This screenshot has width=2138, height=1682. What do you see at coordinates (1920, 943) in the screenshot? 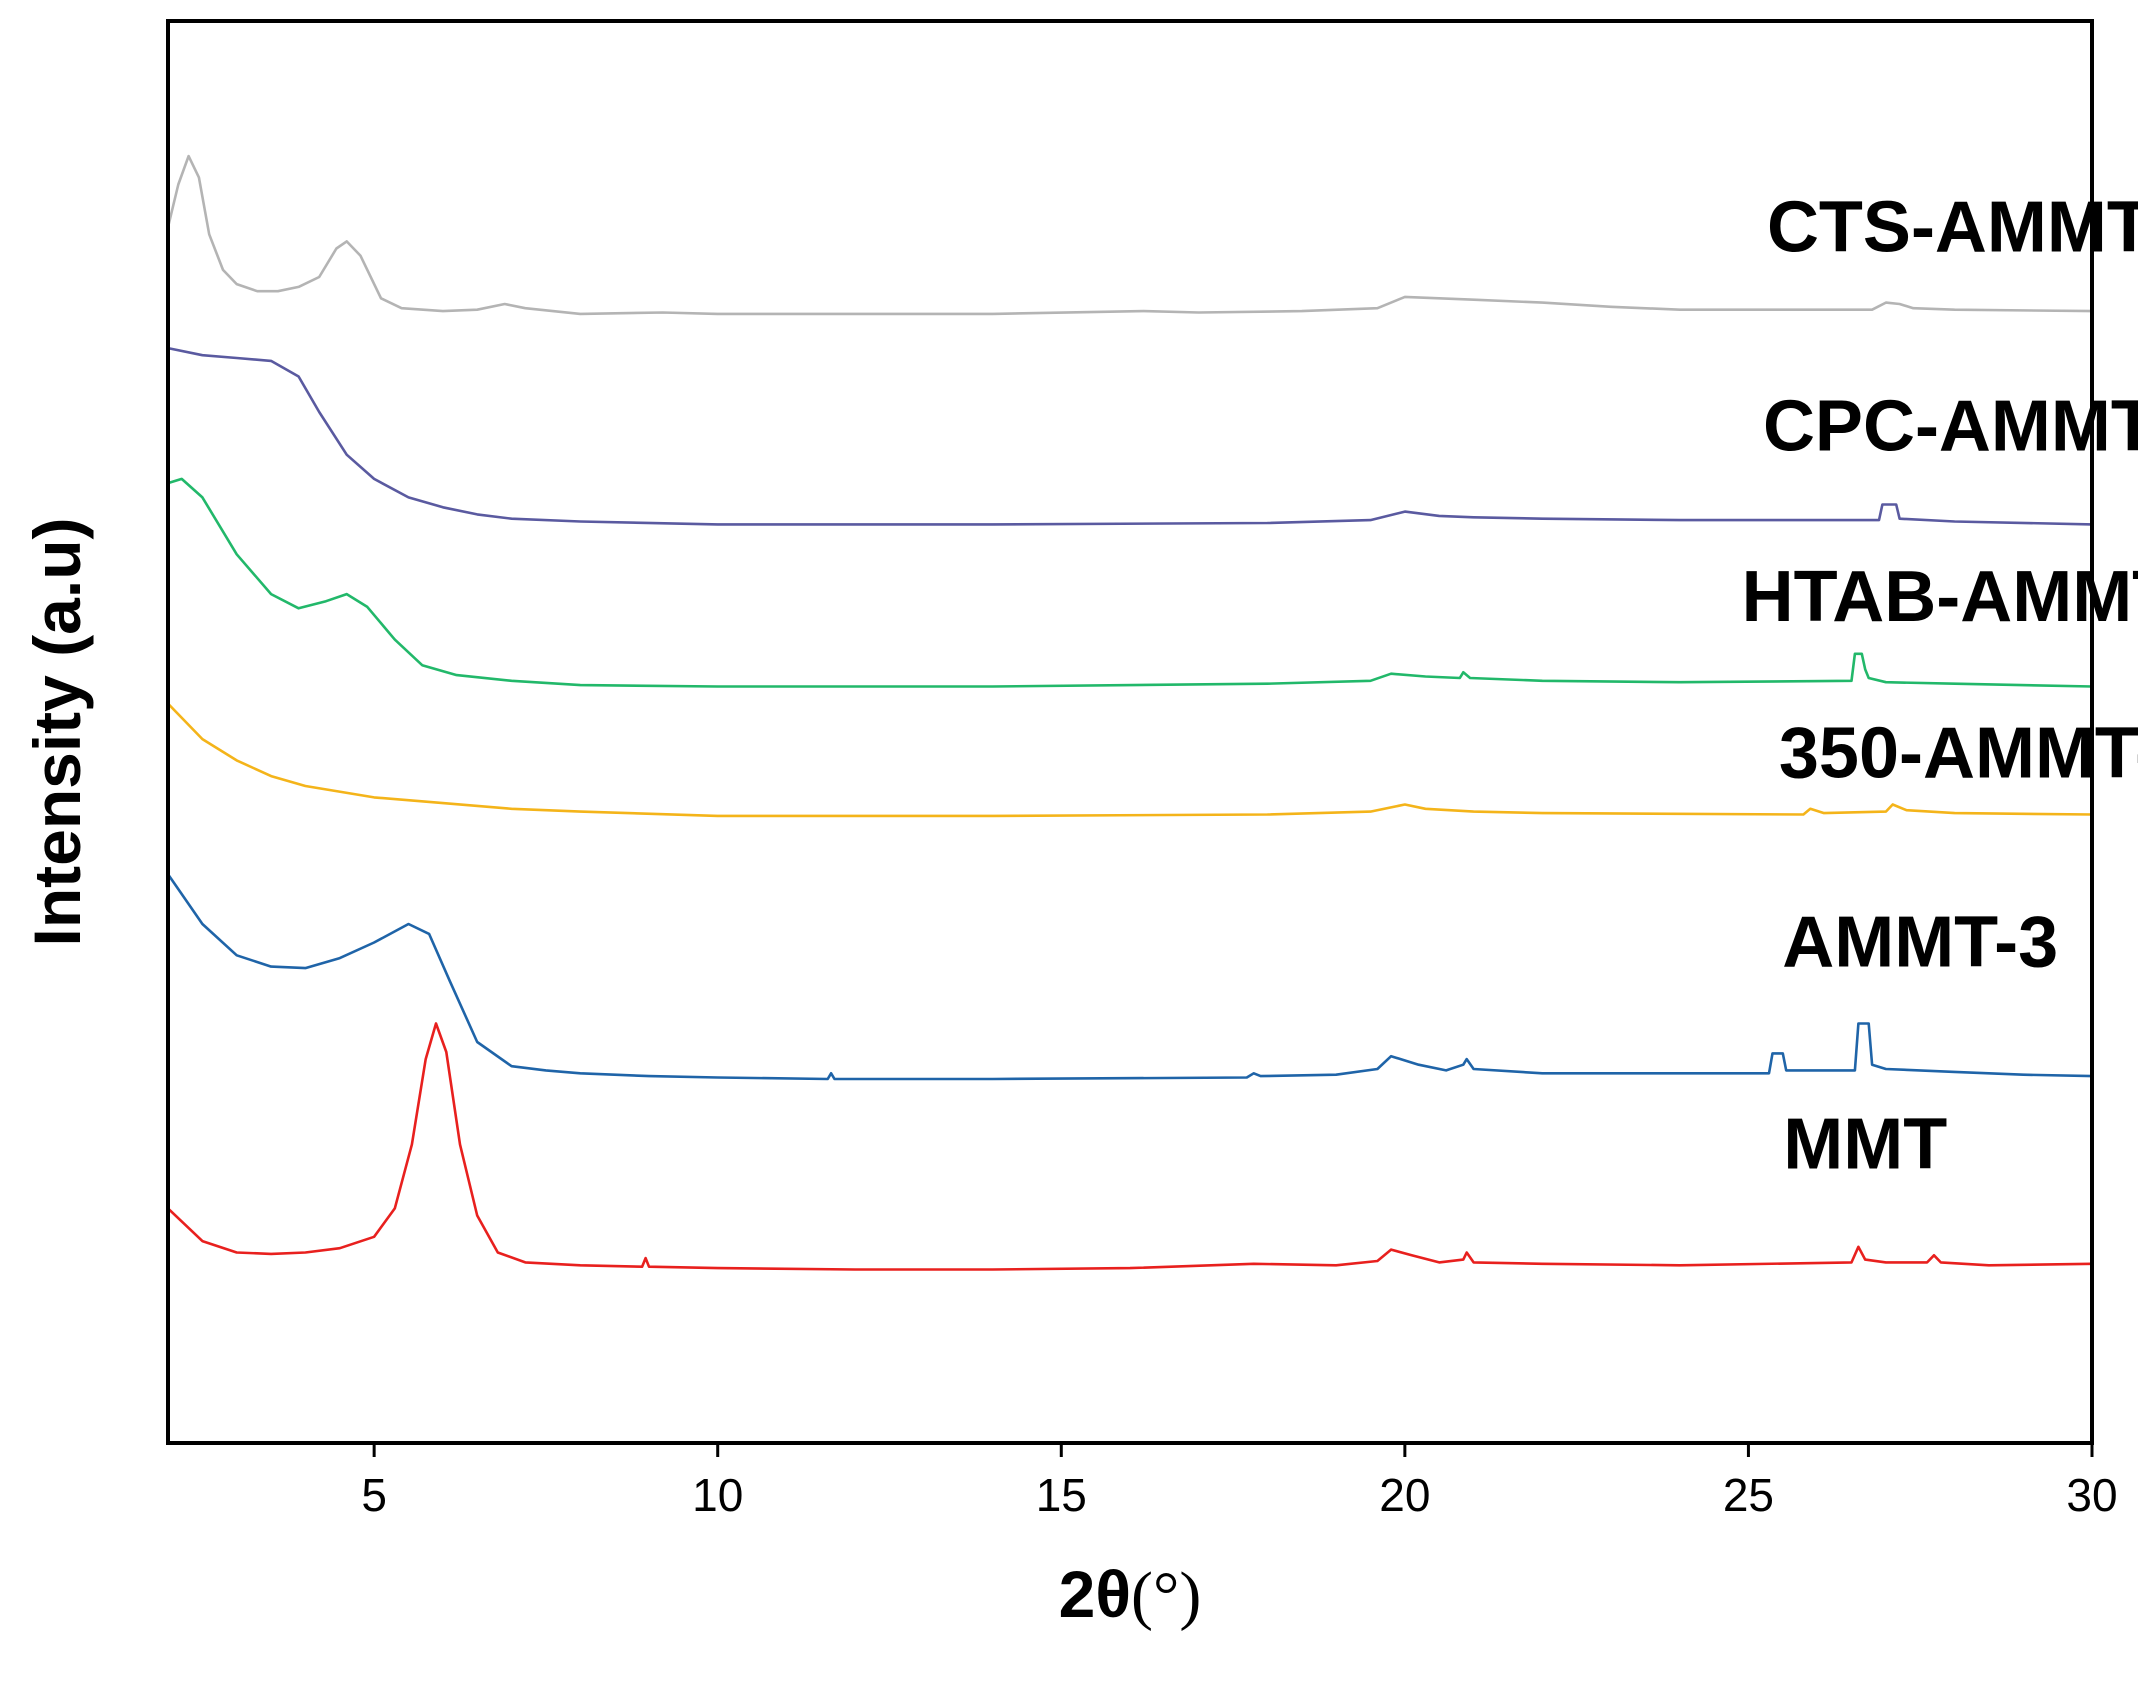
I see `series-label: AMMT-3` at bounding box center [1920, 943].